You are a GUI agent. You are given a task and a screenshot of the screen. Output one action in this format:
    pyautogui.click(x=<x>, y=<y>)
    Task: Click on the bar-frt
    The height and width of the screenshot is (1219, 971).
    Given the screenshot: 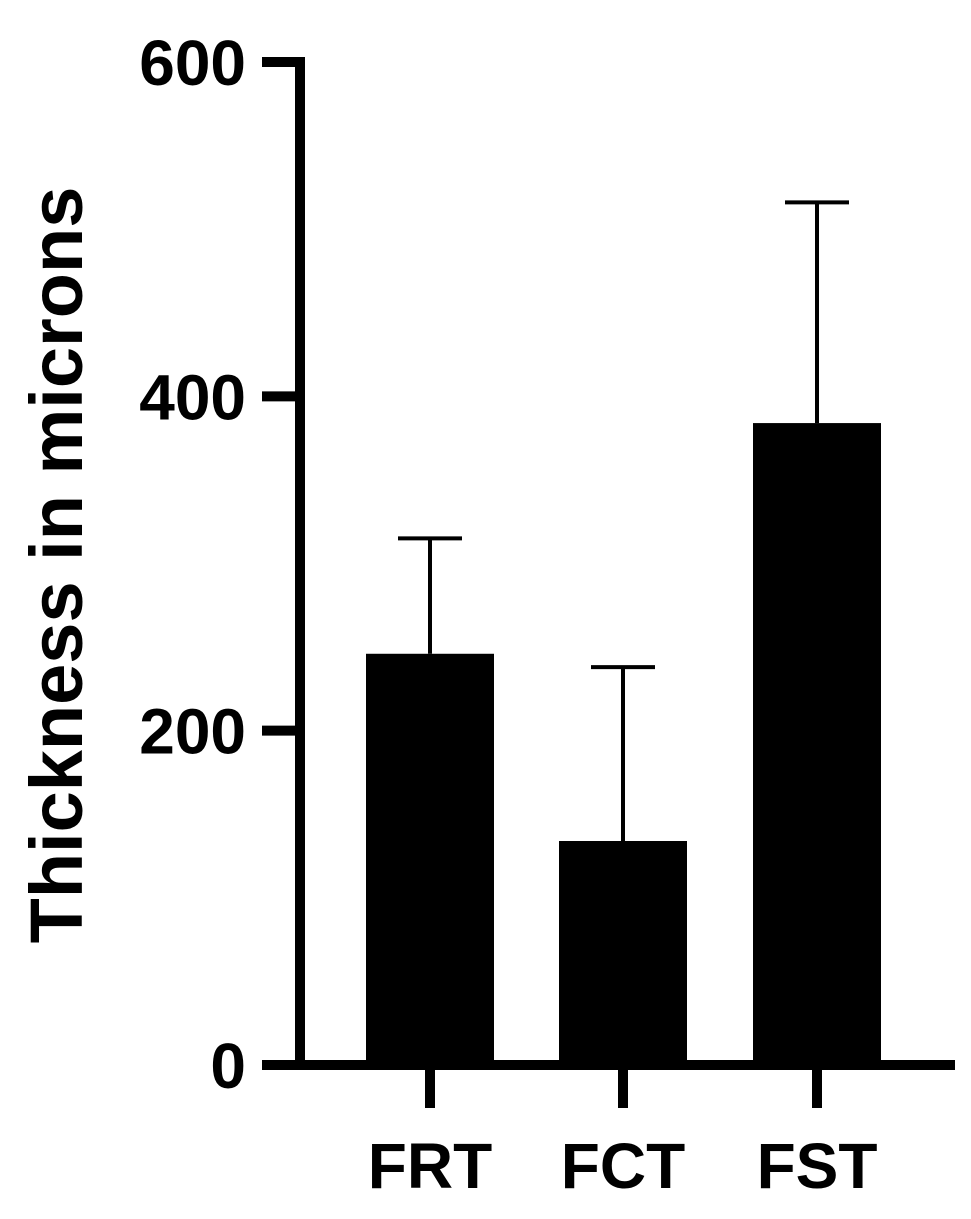 What is the action you would take?
    pyautogui.click(x=430, y=859)
    